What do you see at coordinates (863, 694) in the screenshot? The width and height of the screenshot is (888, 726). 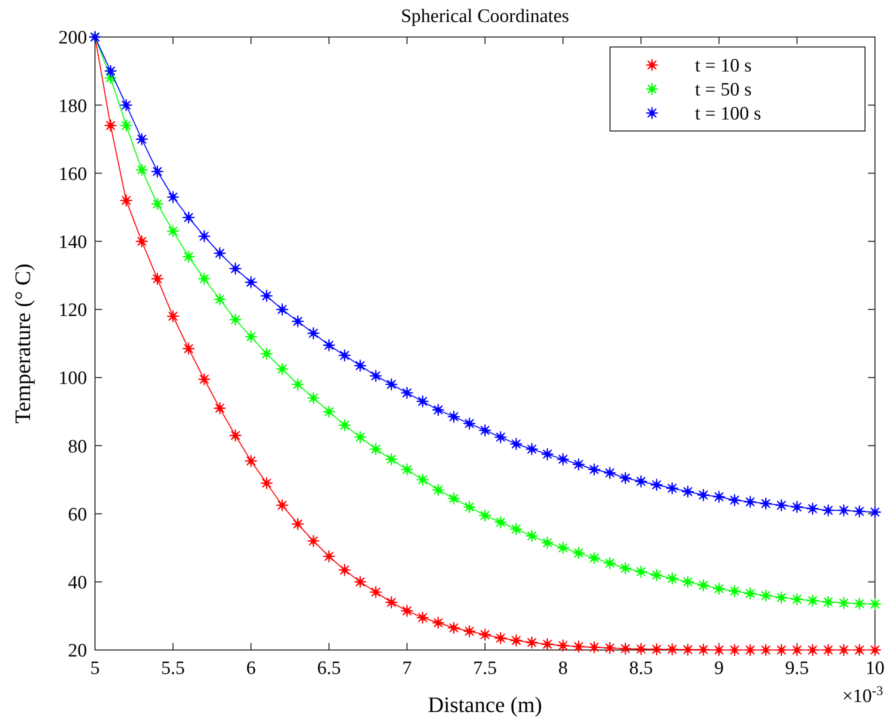 I see `text: ×10$^{-3}$` at bounding box center [863, 694].